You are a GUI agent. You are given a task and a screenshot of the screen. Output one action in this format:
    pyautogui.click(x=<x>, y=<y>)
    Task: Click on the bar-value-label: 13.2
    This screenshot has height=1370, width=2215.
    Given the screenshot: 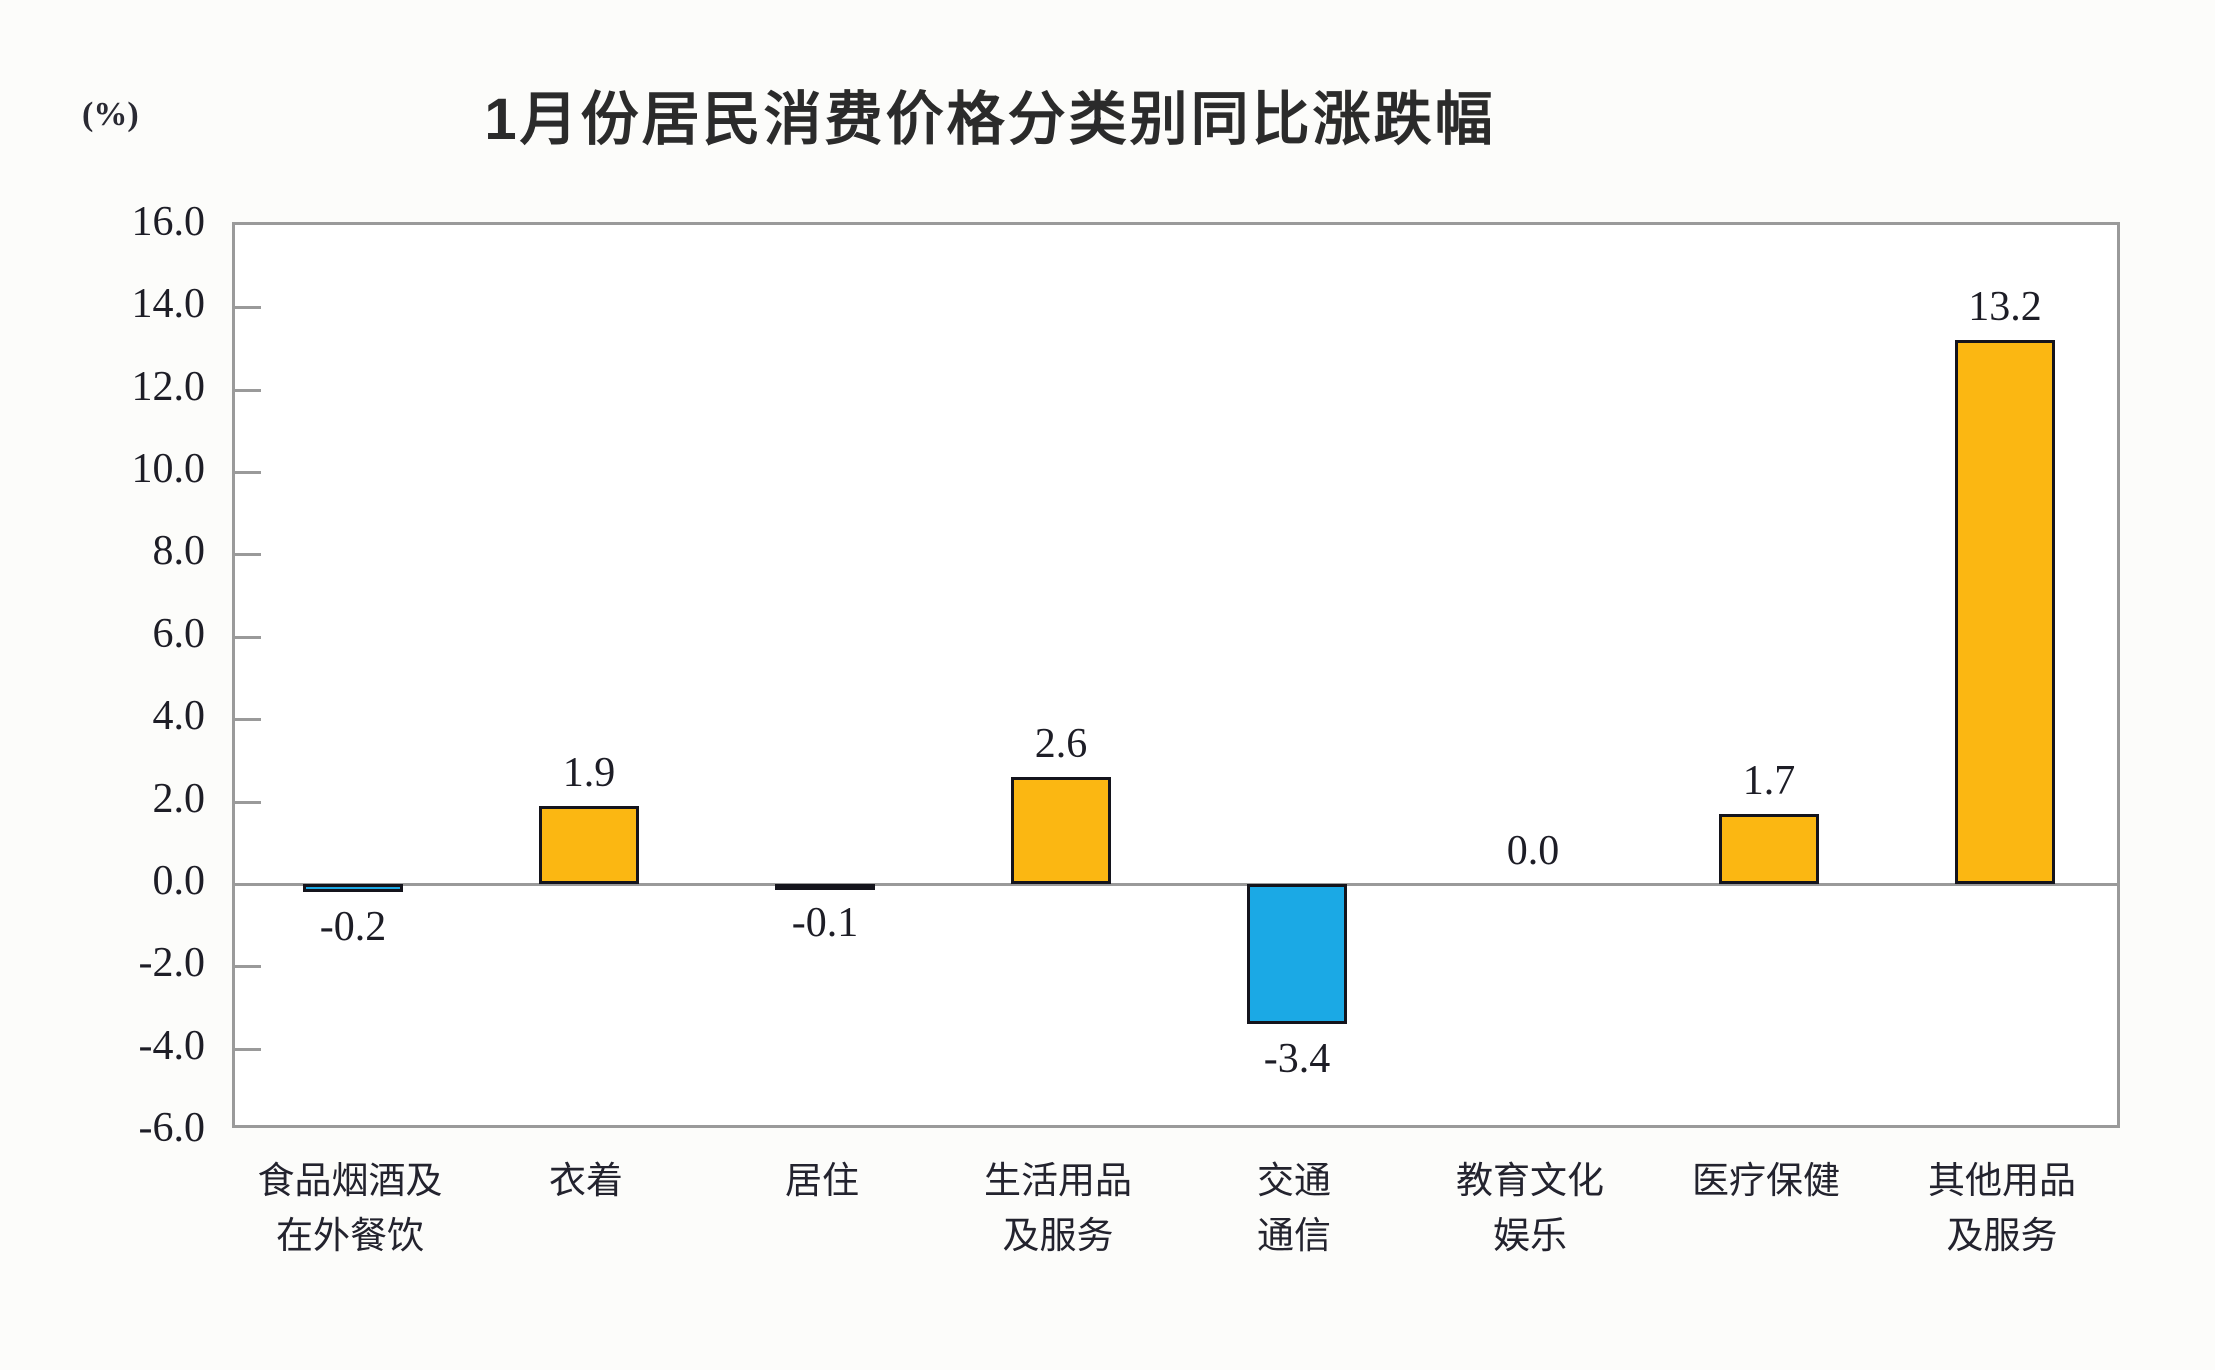 What is the action you would take?
    pyautogui.click(x=2005, y=307)
    